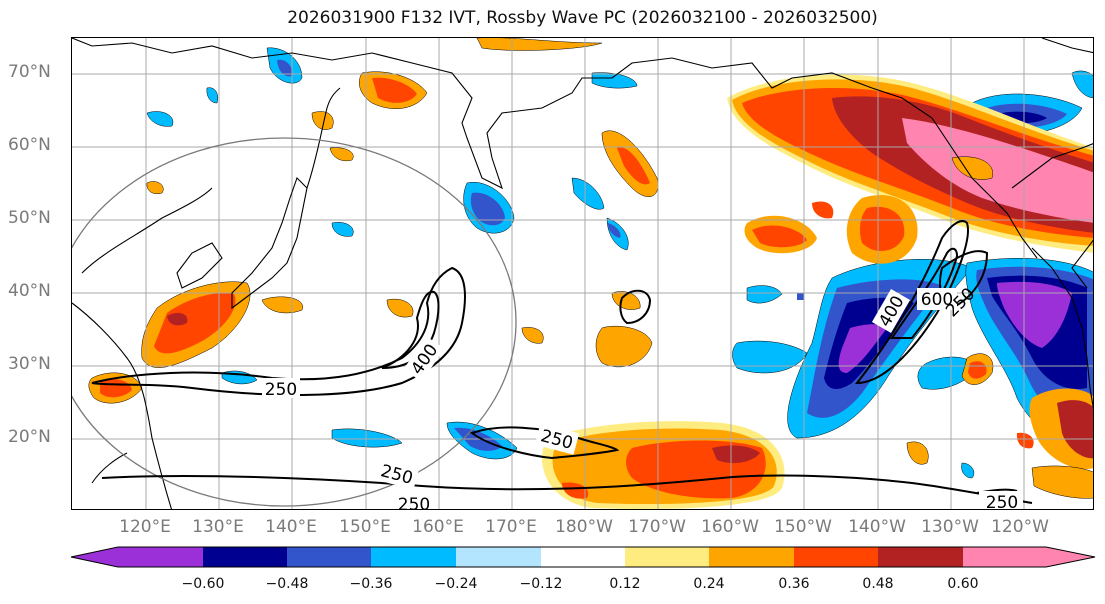  I want to click on lon-label-140w: 140°W, so click(877, 527).